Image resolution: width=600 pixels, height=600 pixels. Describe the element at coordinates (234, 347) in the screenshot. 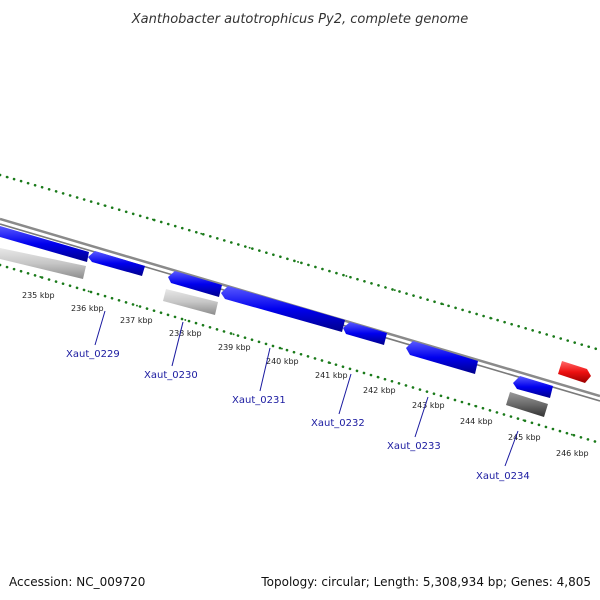

I see `kbp-label-239: 239 kbp` at that location.